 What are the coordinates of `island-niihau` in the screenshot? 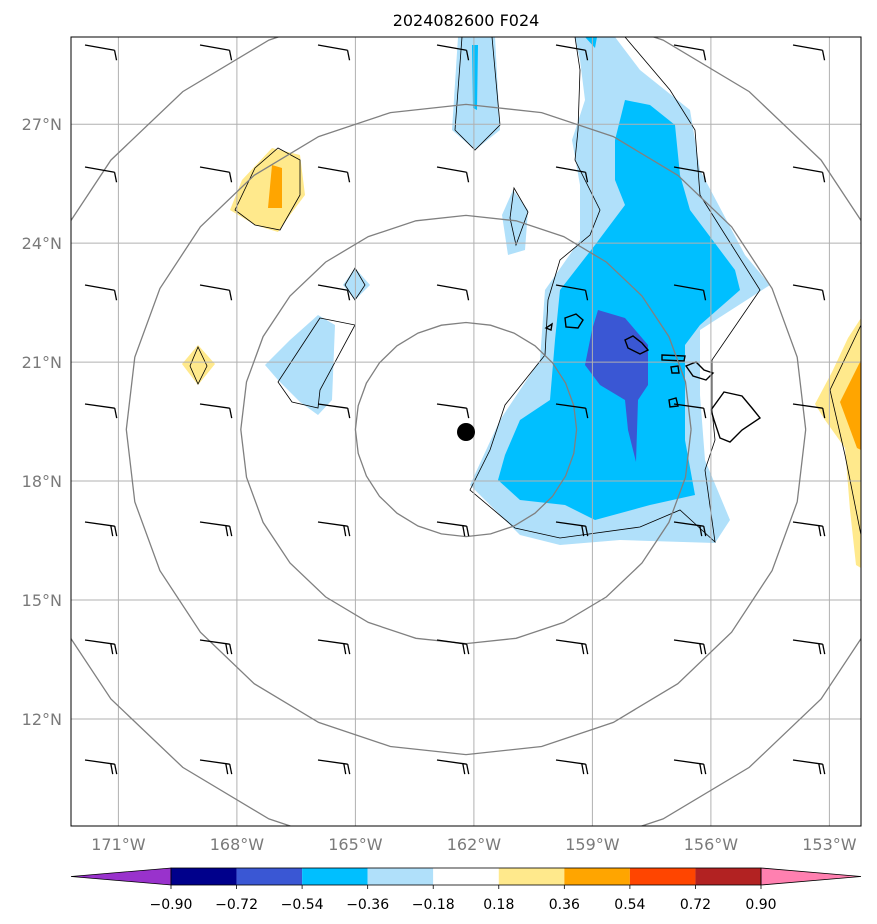 It's located at (548, 326).